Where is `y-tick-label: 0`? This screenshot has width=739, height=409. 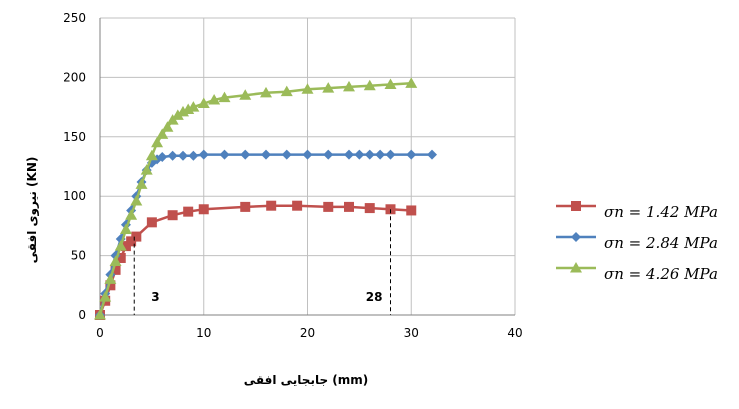 y-tick-label: 0 is located at coordinates (82, 315).